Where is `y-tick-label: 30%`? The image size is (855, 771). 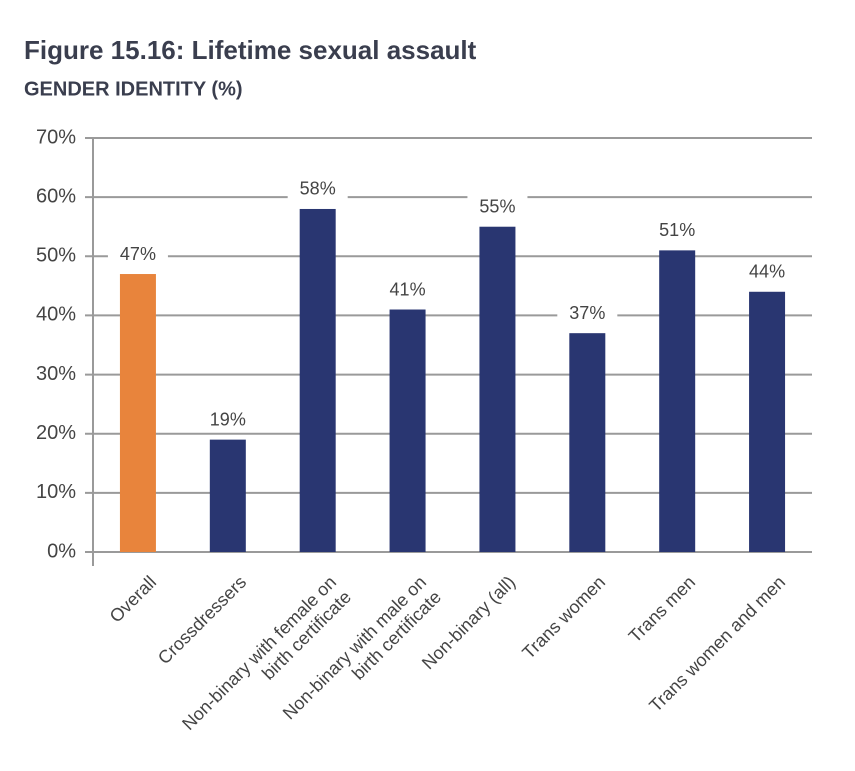
y-tick-label: 30% is located at coordinates (56, 374).